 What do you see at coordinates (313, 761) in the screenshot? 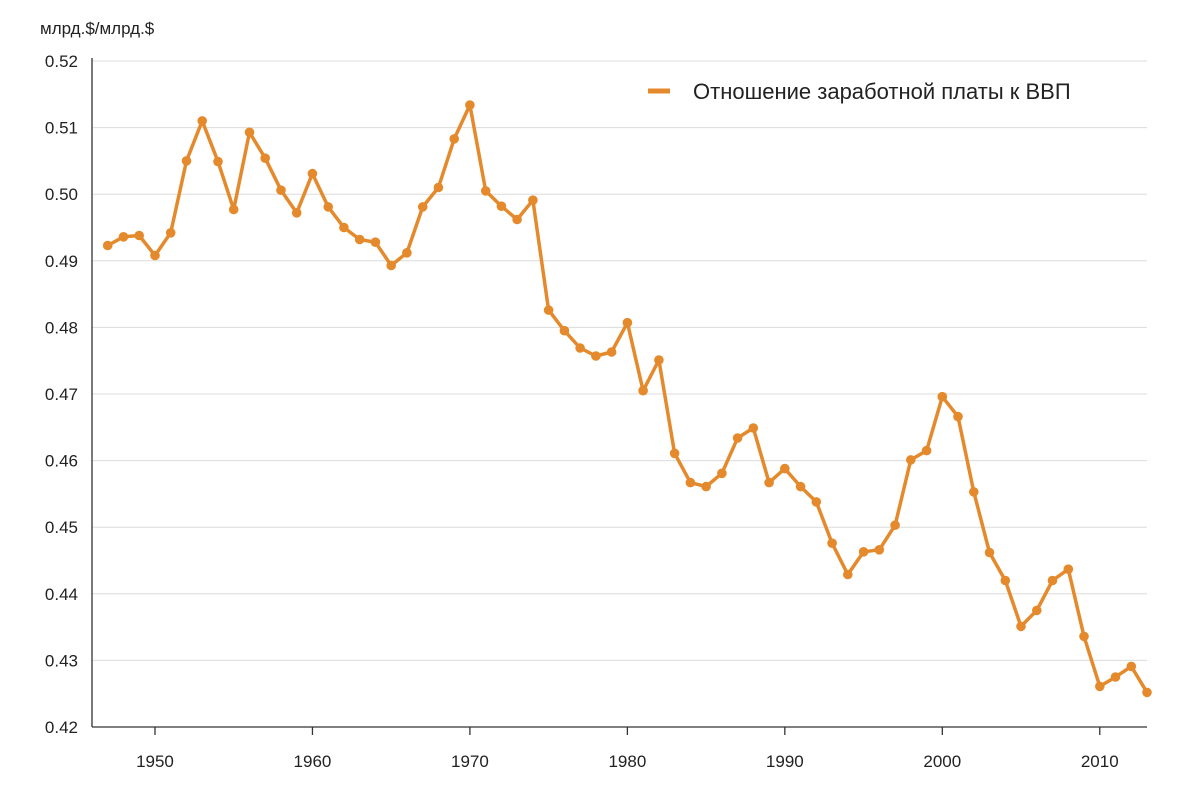
I see `x-tick-label: 1960` at bounding box center [313, 761].